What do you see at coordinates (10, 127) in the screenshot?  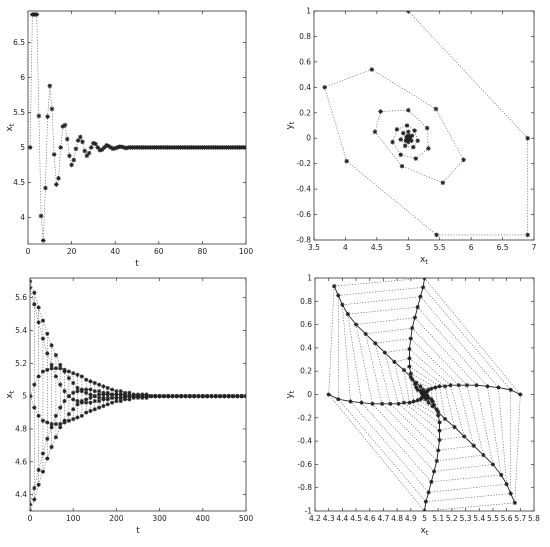 I see `y-axis-label: xt` at bounding box center [10, 127].